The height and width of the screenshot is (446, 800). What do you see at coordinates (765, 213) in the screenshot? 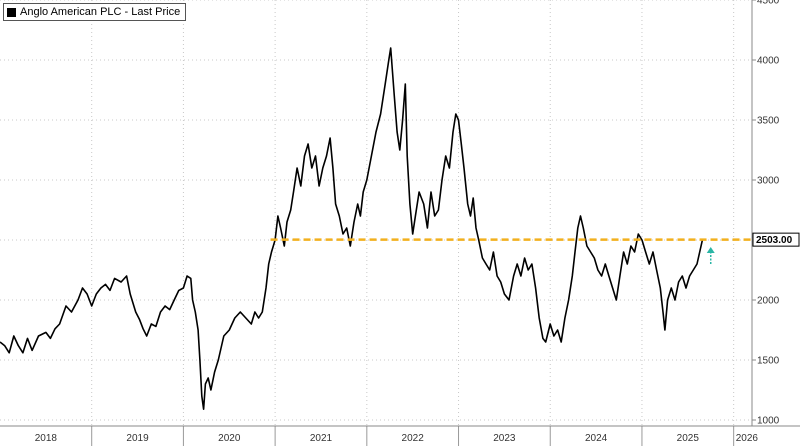
I see `y-axis: 1000 1500 2000 3000 3500 4000 4500` at bounding box center [765, 213].